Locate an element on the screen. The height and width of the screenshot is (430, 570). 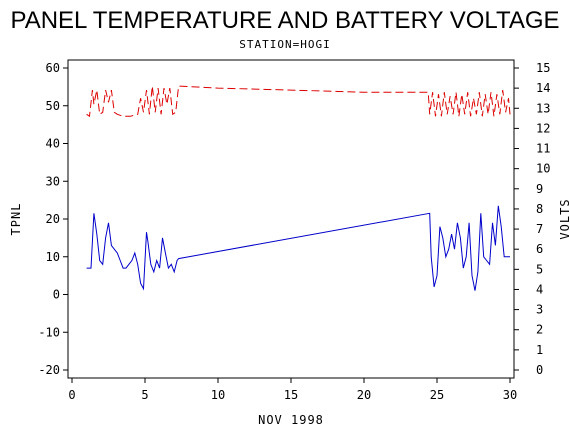
right-y-tick-label: 7 is located at coordinates (539, 229).